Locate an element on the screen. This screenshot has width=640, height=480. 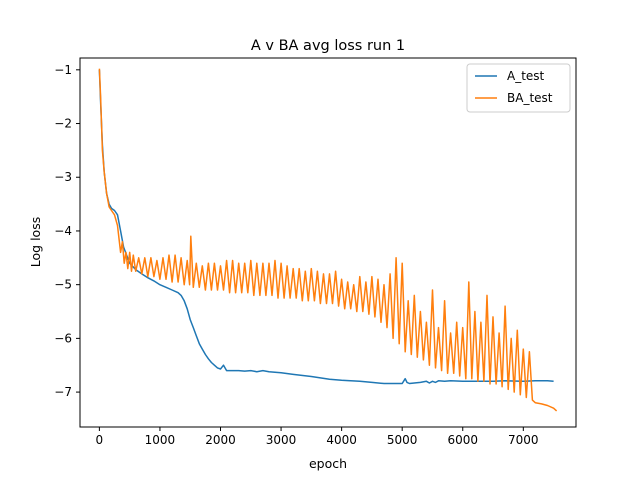
legend-label: BA_test is located at coordinates (530, 98).